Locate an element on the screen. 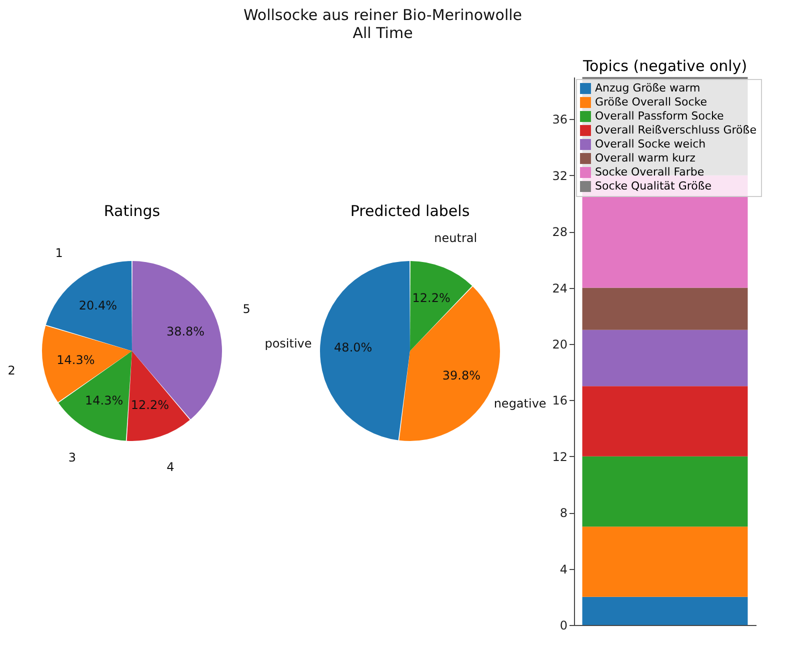 This screenshot has height=652, width=788. chart-title: Predicted labels is located at coordinates (410, 211).